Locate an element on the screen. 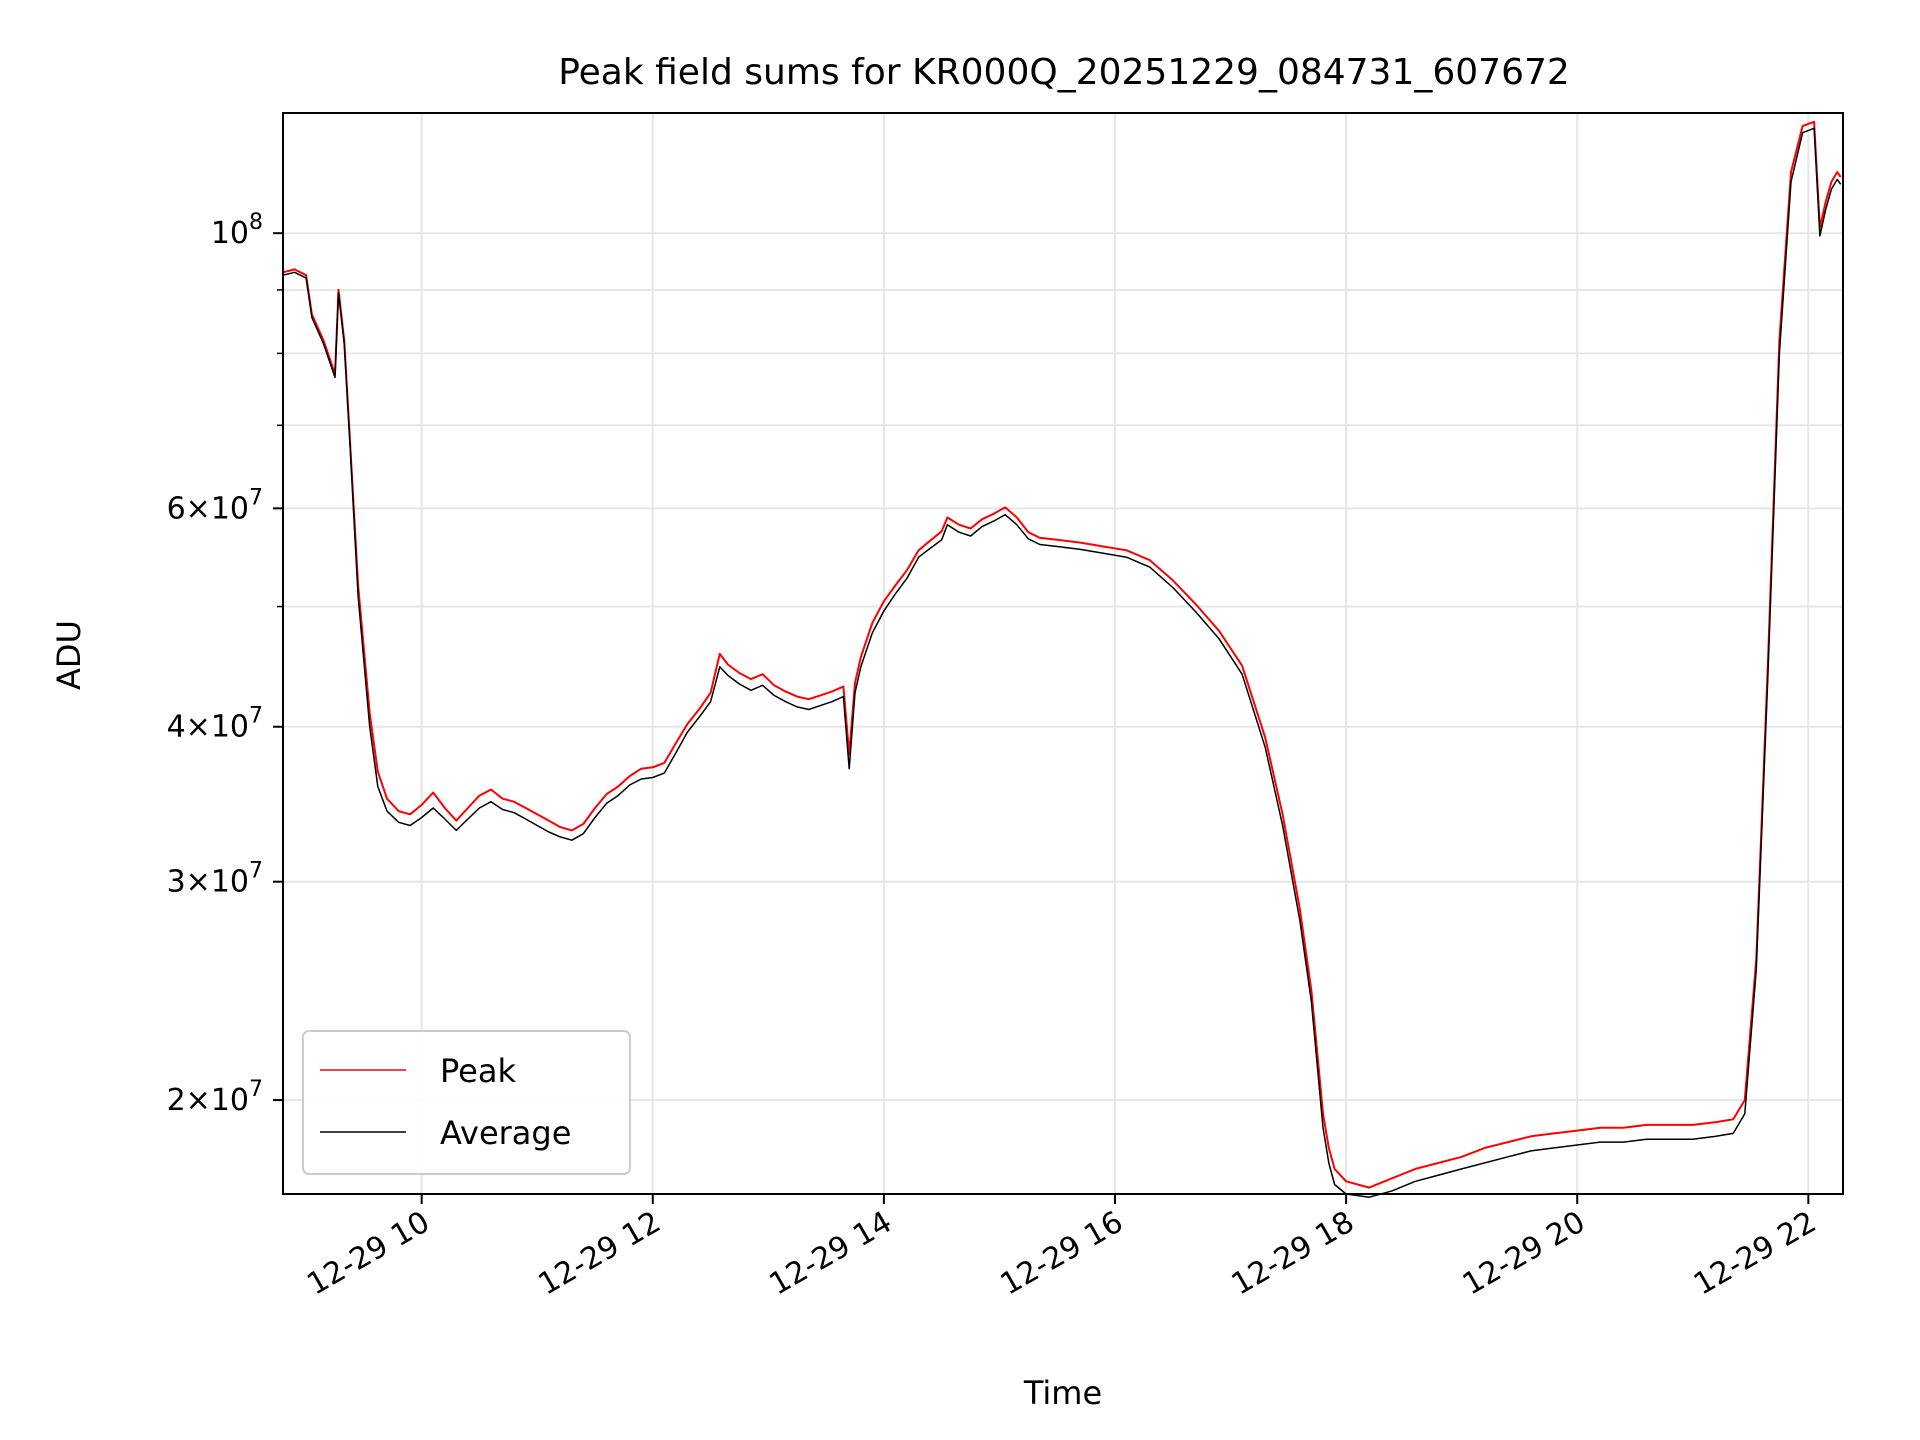  x-axis-label: Time is located at coordinates (1062, 1393).